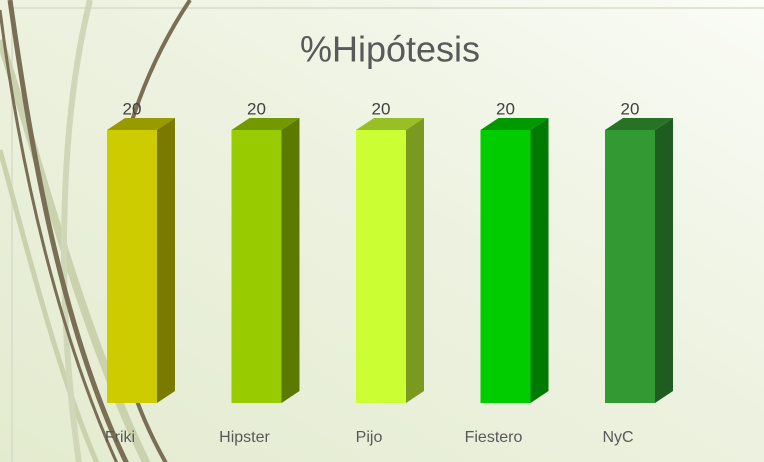 Image resolution: width=764 pixels, height=462 pixels. Describe the element at coordinates (617, 437) in the screenshot. I see `x-tick-label: NyC` at that location.